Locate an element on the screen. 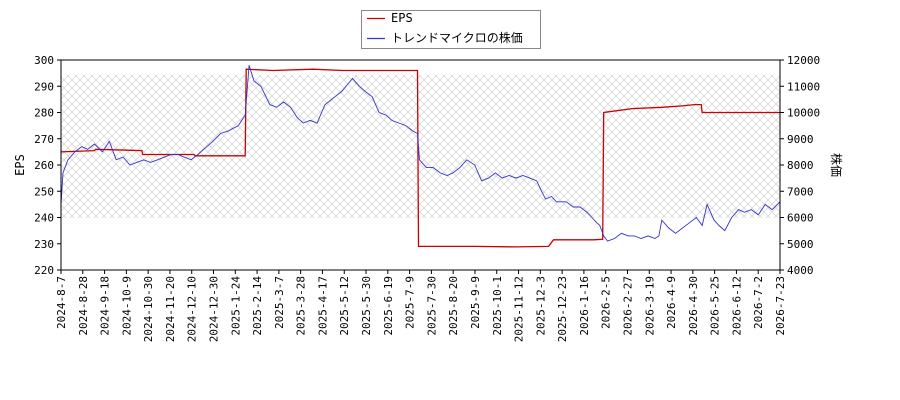  x-tick-label: 2026-4-9 is located at coordinates (671, 302).